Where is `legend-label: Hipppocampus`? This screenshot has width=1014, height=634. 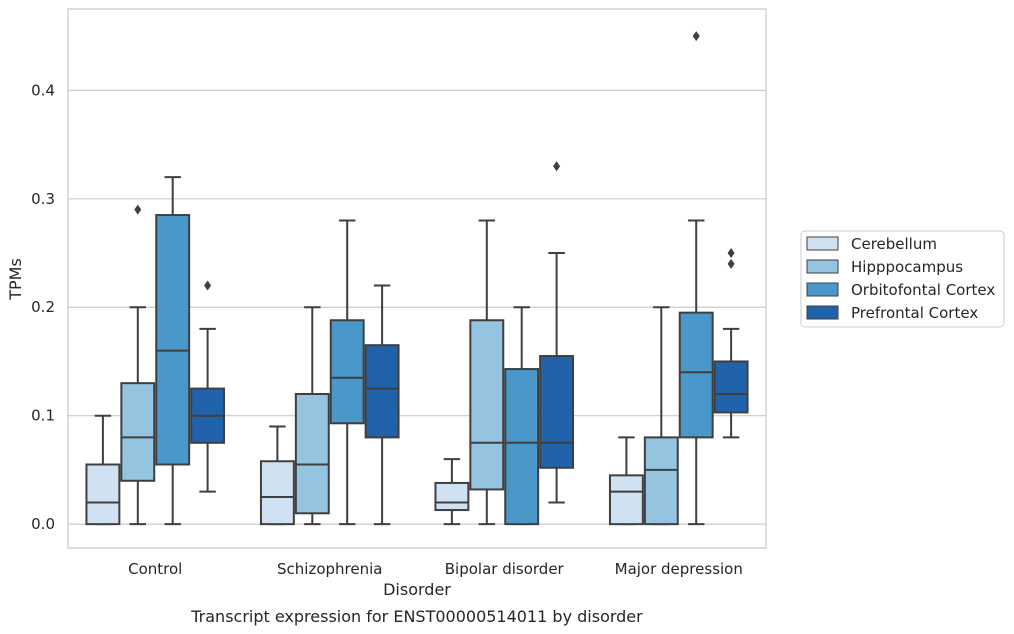
legend-label: Hipppocampus is located at coordinates (907, 267).